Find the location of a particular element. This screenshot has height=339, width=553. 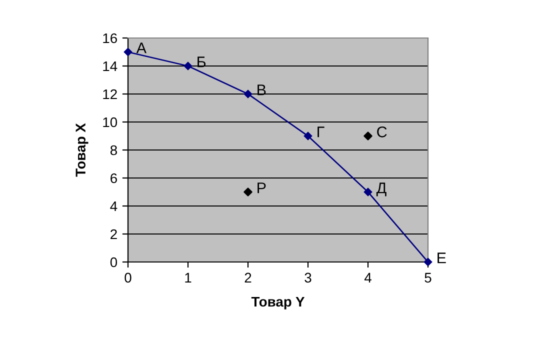

x-axis-title: Товар Y is located at coordinates (278, 303).